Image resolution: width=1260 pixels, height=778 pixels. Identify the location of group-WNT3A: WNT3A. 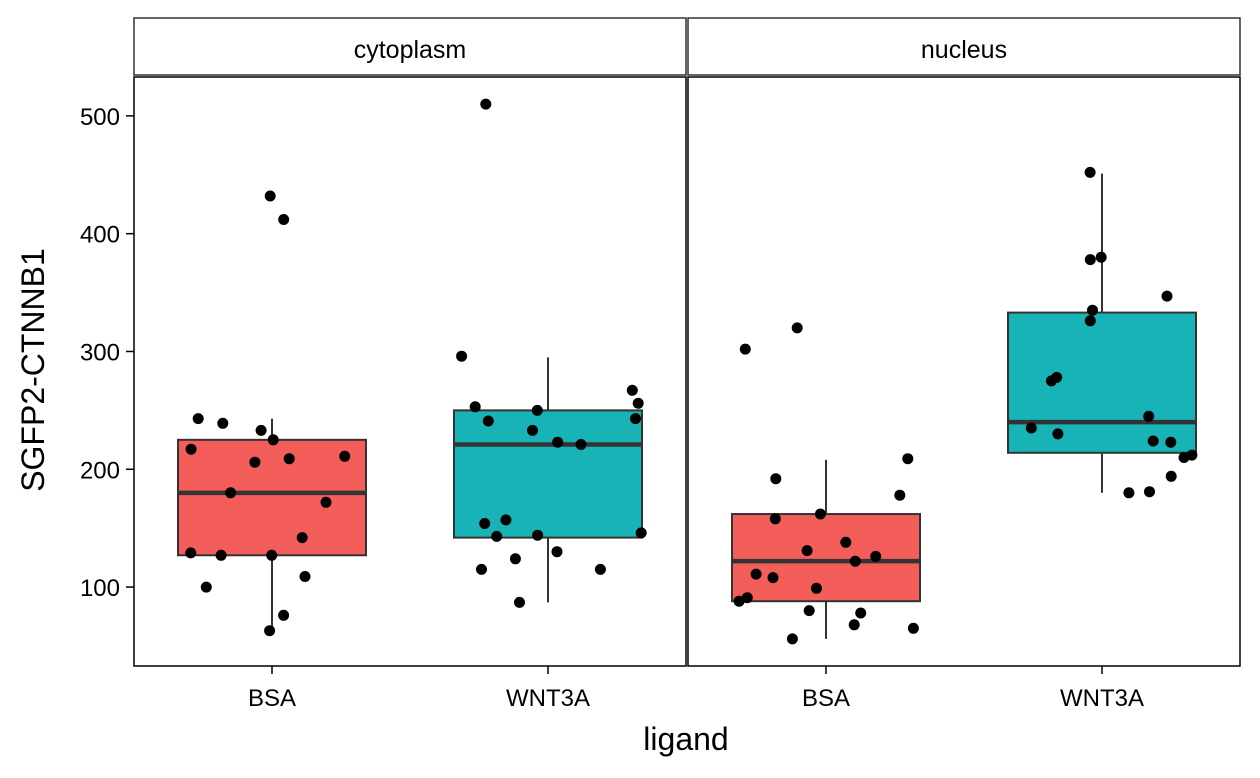
(1102, 439).